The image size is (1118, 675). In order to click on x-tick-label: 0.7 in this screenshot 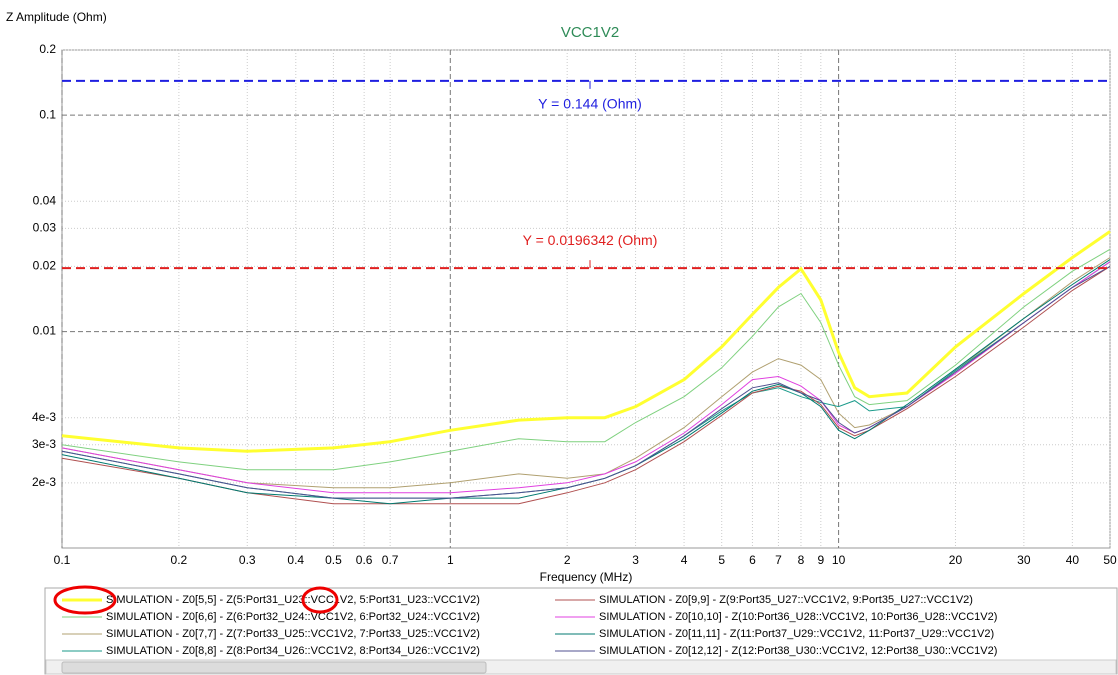, I will do `click(390, 560)`.